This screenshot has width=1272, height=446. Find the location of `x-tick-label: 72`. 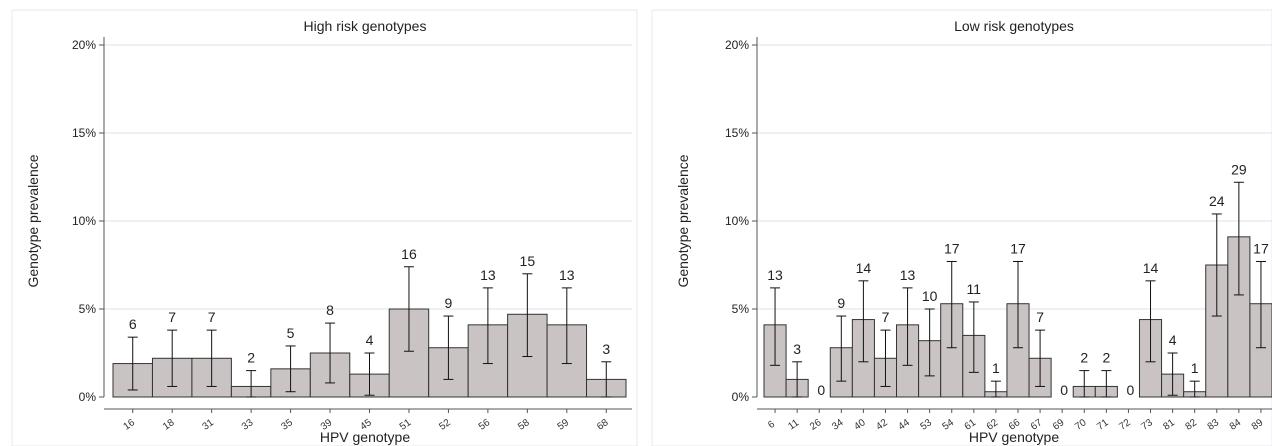

x-tick-label: 72 is located at coordinates (1125, 425).